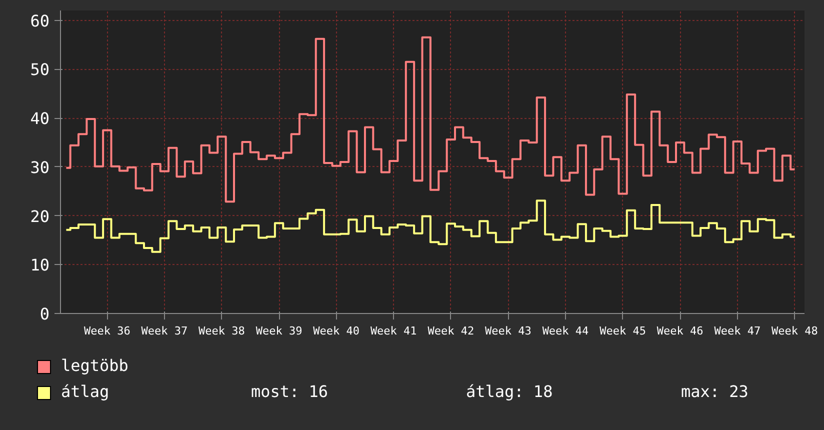  Describe the element at coordinates (45, 314) in the screenshot. I see `y-tick-label: 0` at that location.